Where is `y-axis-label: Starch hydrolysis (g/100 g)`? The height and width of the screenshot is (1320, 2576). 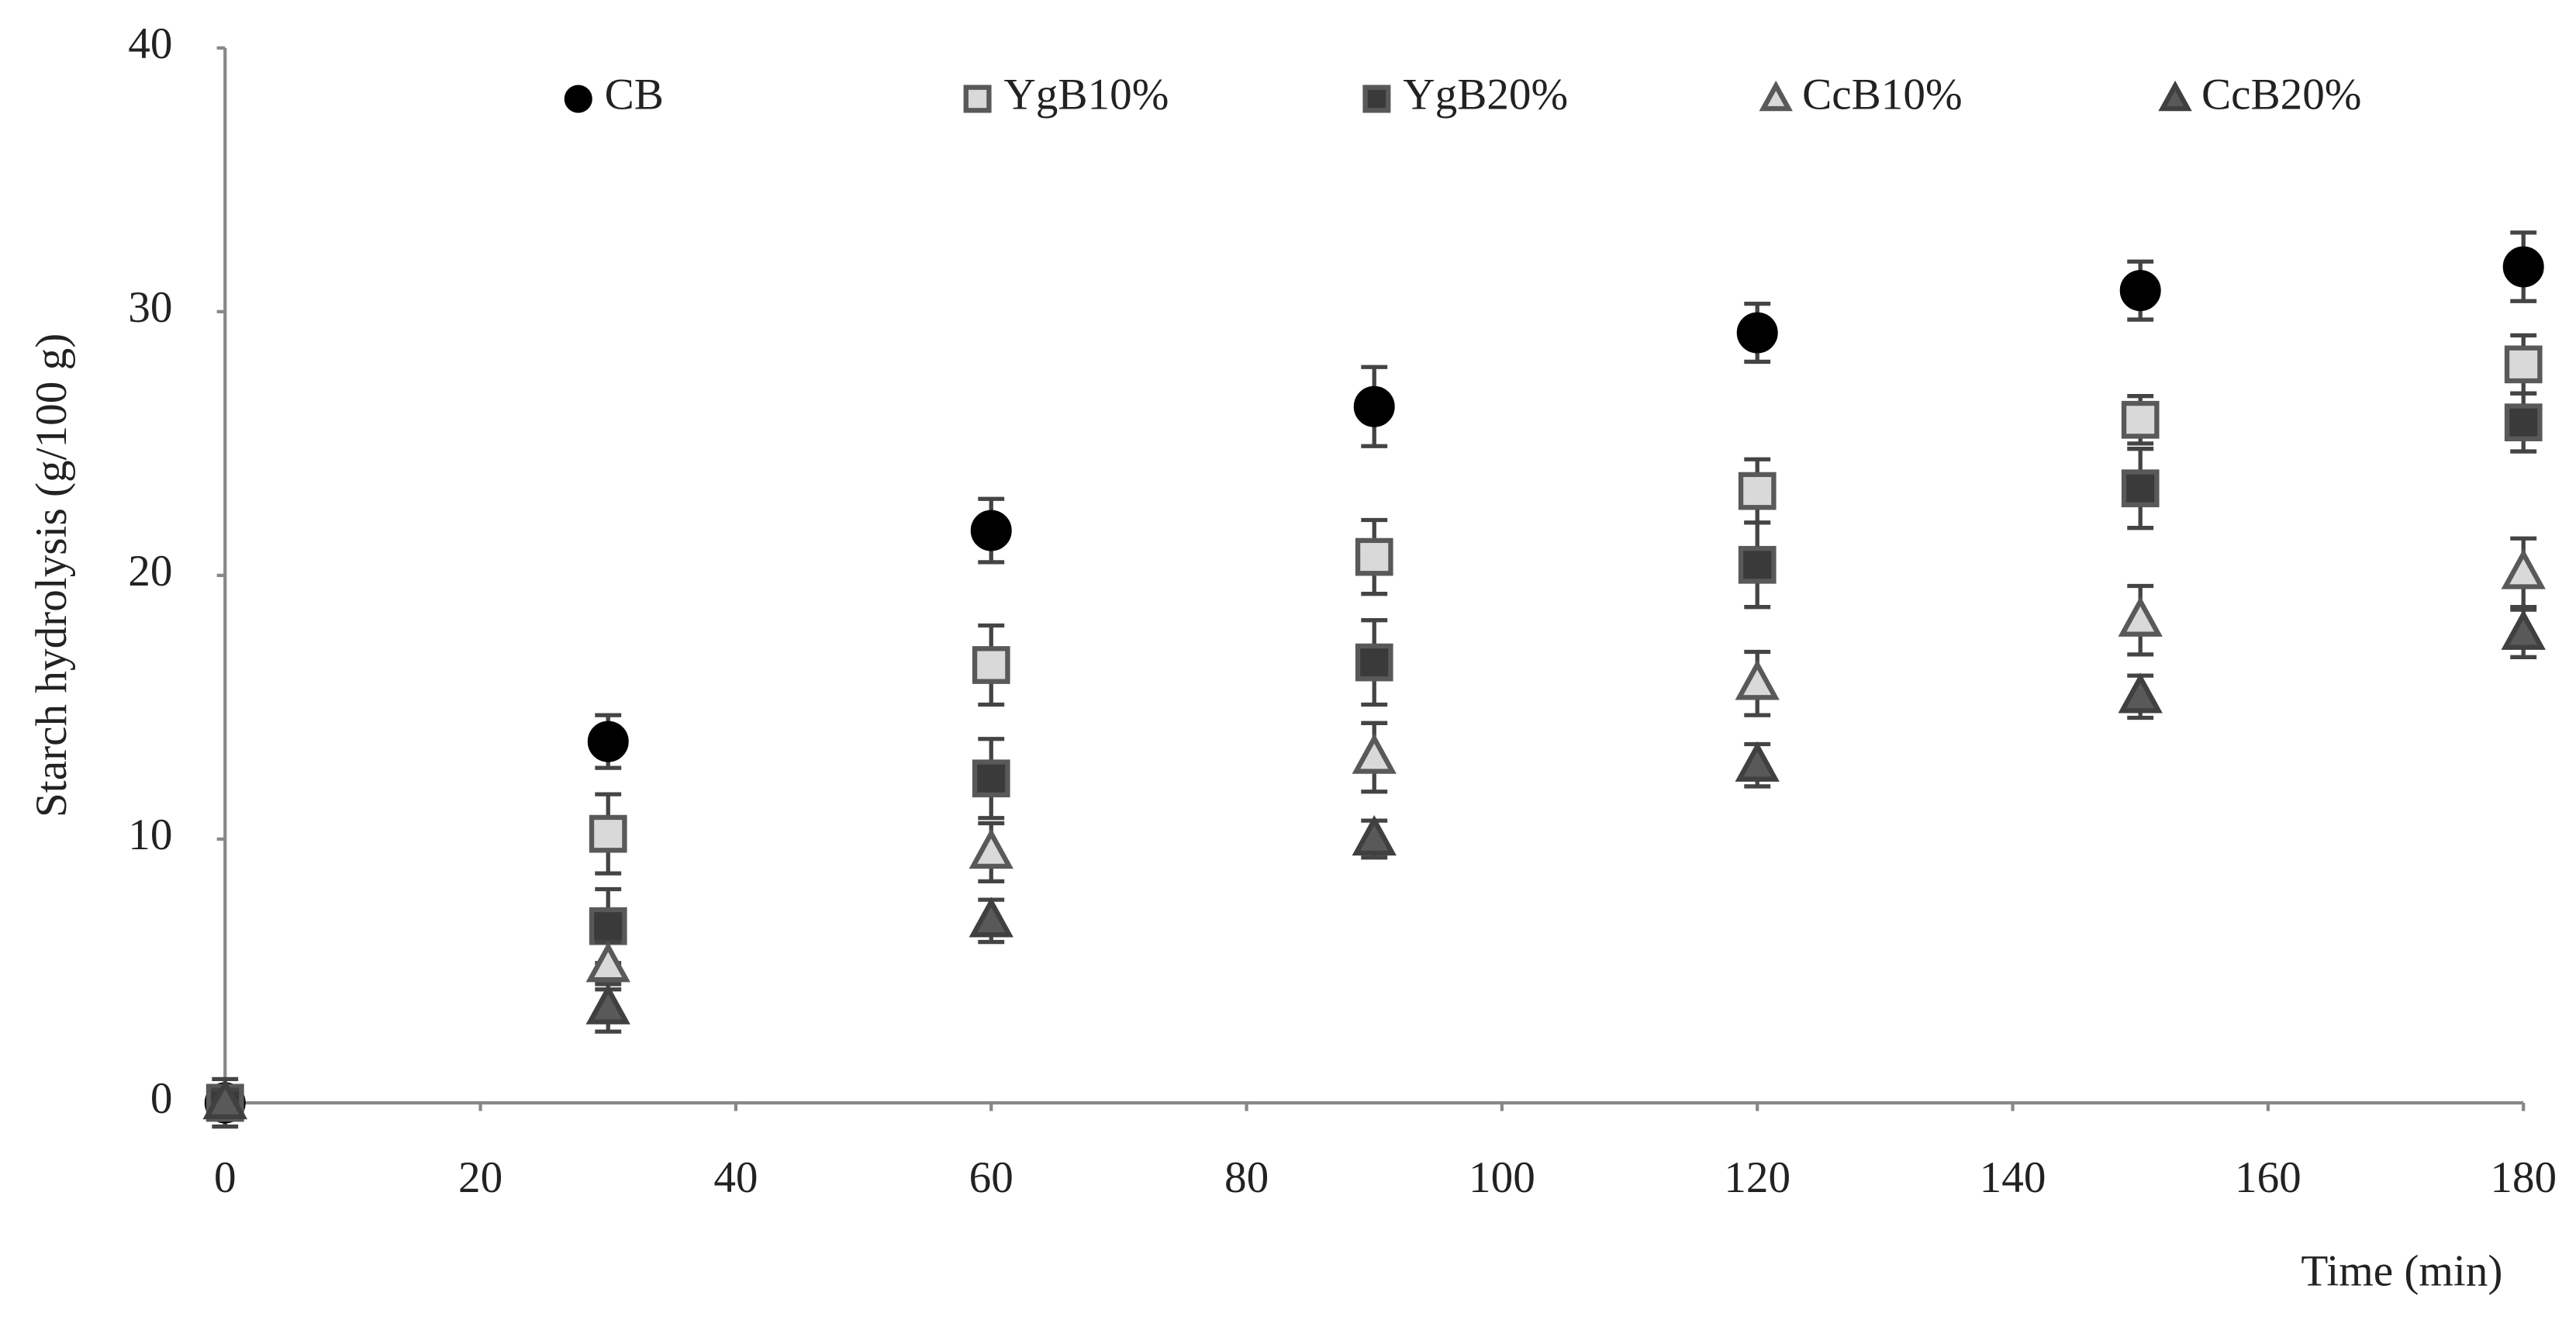 y-axis-label: Starch hydrolysis (g/100 g) is located at coordinates (51, 575).